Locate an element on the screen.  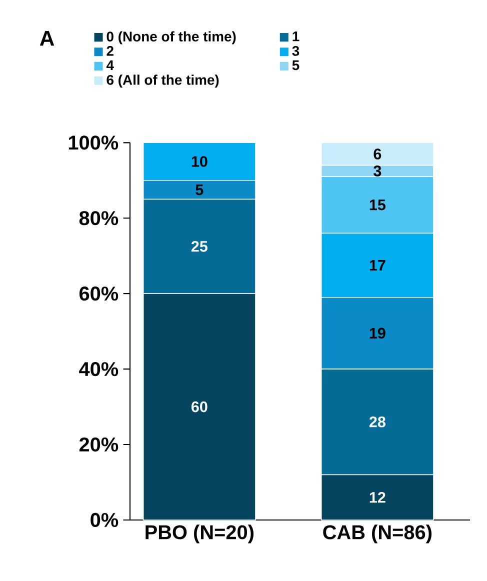
legend-label: 2 is located at coordinates (110, 51).